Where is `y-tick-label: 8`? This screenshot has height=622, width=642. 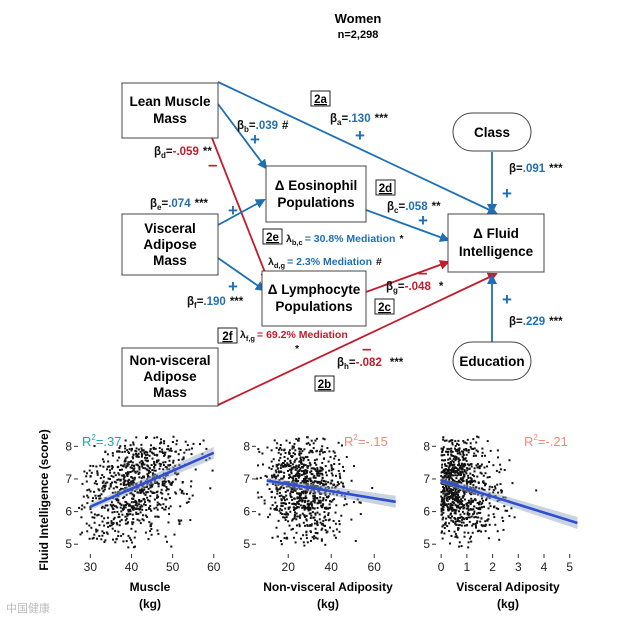
y-tick-label: 8 is located at coordinates (246, 446).